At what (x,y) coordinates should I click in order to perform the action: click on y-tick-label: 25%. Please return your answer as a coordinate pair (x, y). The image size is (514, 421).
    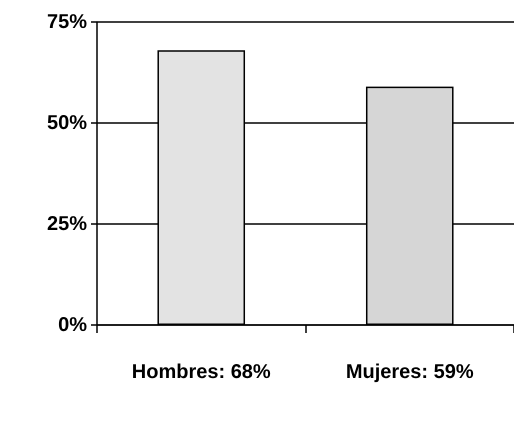
    Looking at the image, I should click on (67, 224).